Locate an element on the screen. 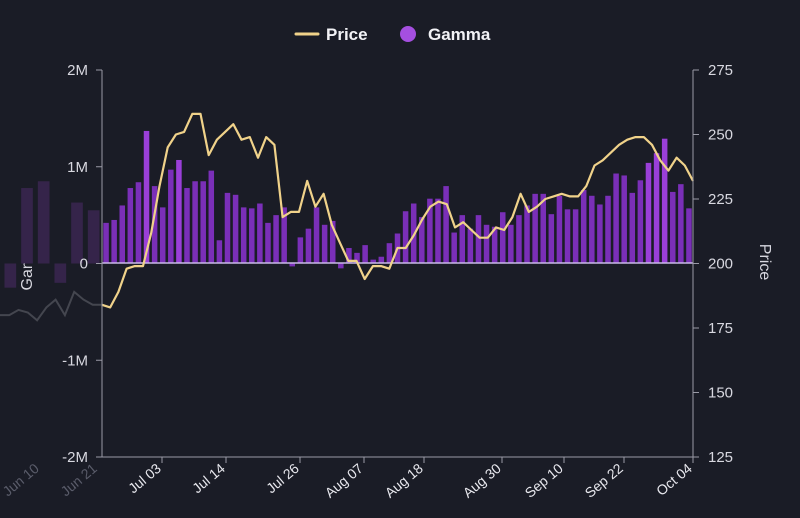 The width and height of the screenshot is (800, 518). left-axis-ticks: 2M 1M 0 -1M -2M is located at coordinates (82, 264).